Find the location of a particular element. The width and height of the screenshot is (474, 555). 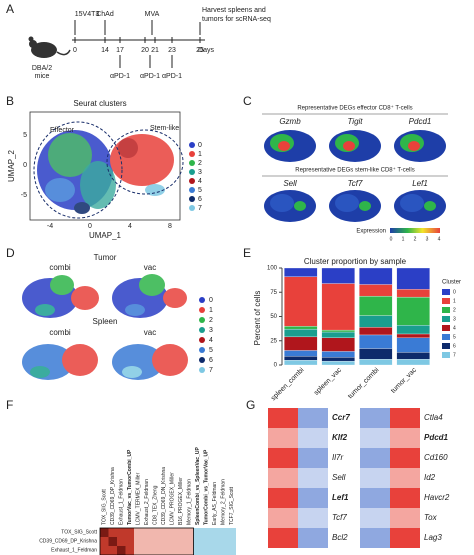

colorbar-tick: 4 is located at coordinates (439, 239).